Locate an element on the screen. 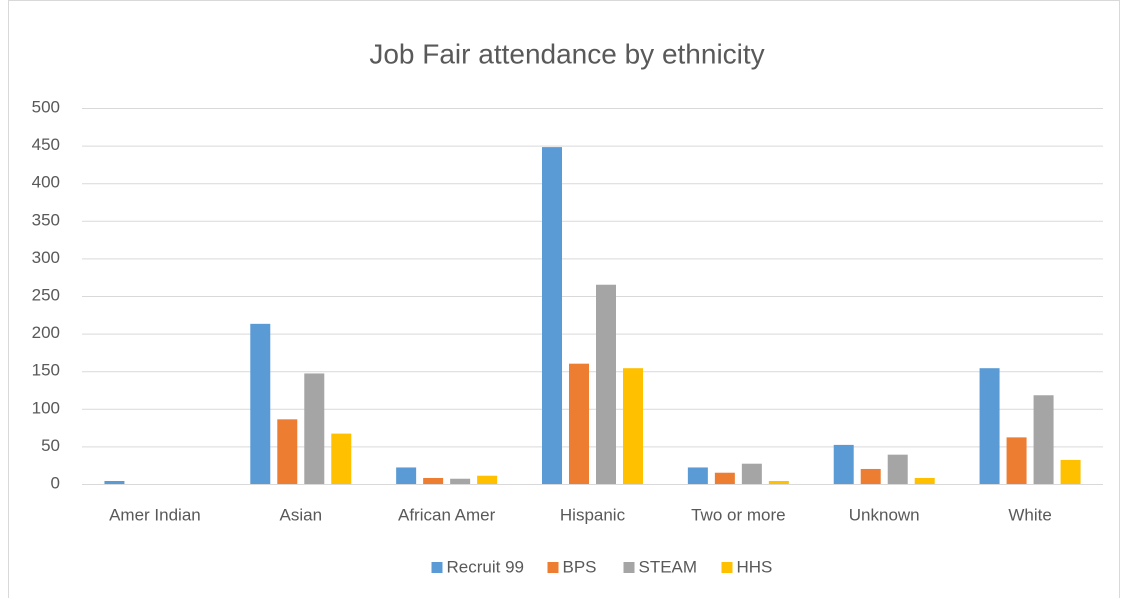  x-tick-label: Hispanic is located at coordinates (593, 514).